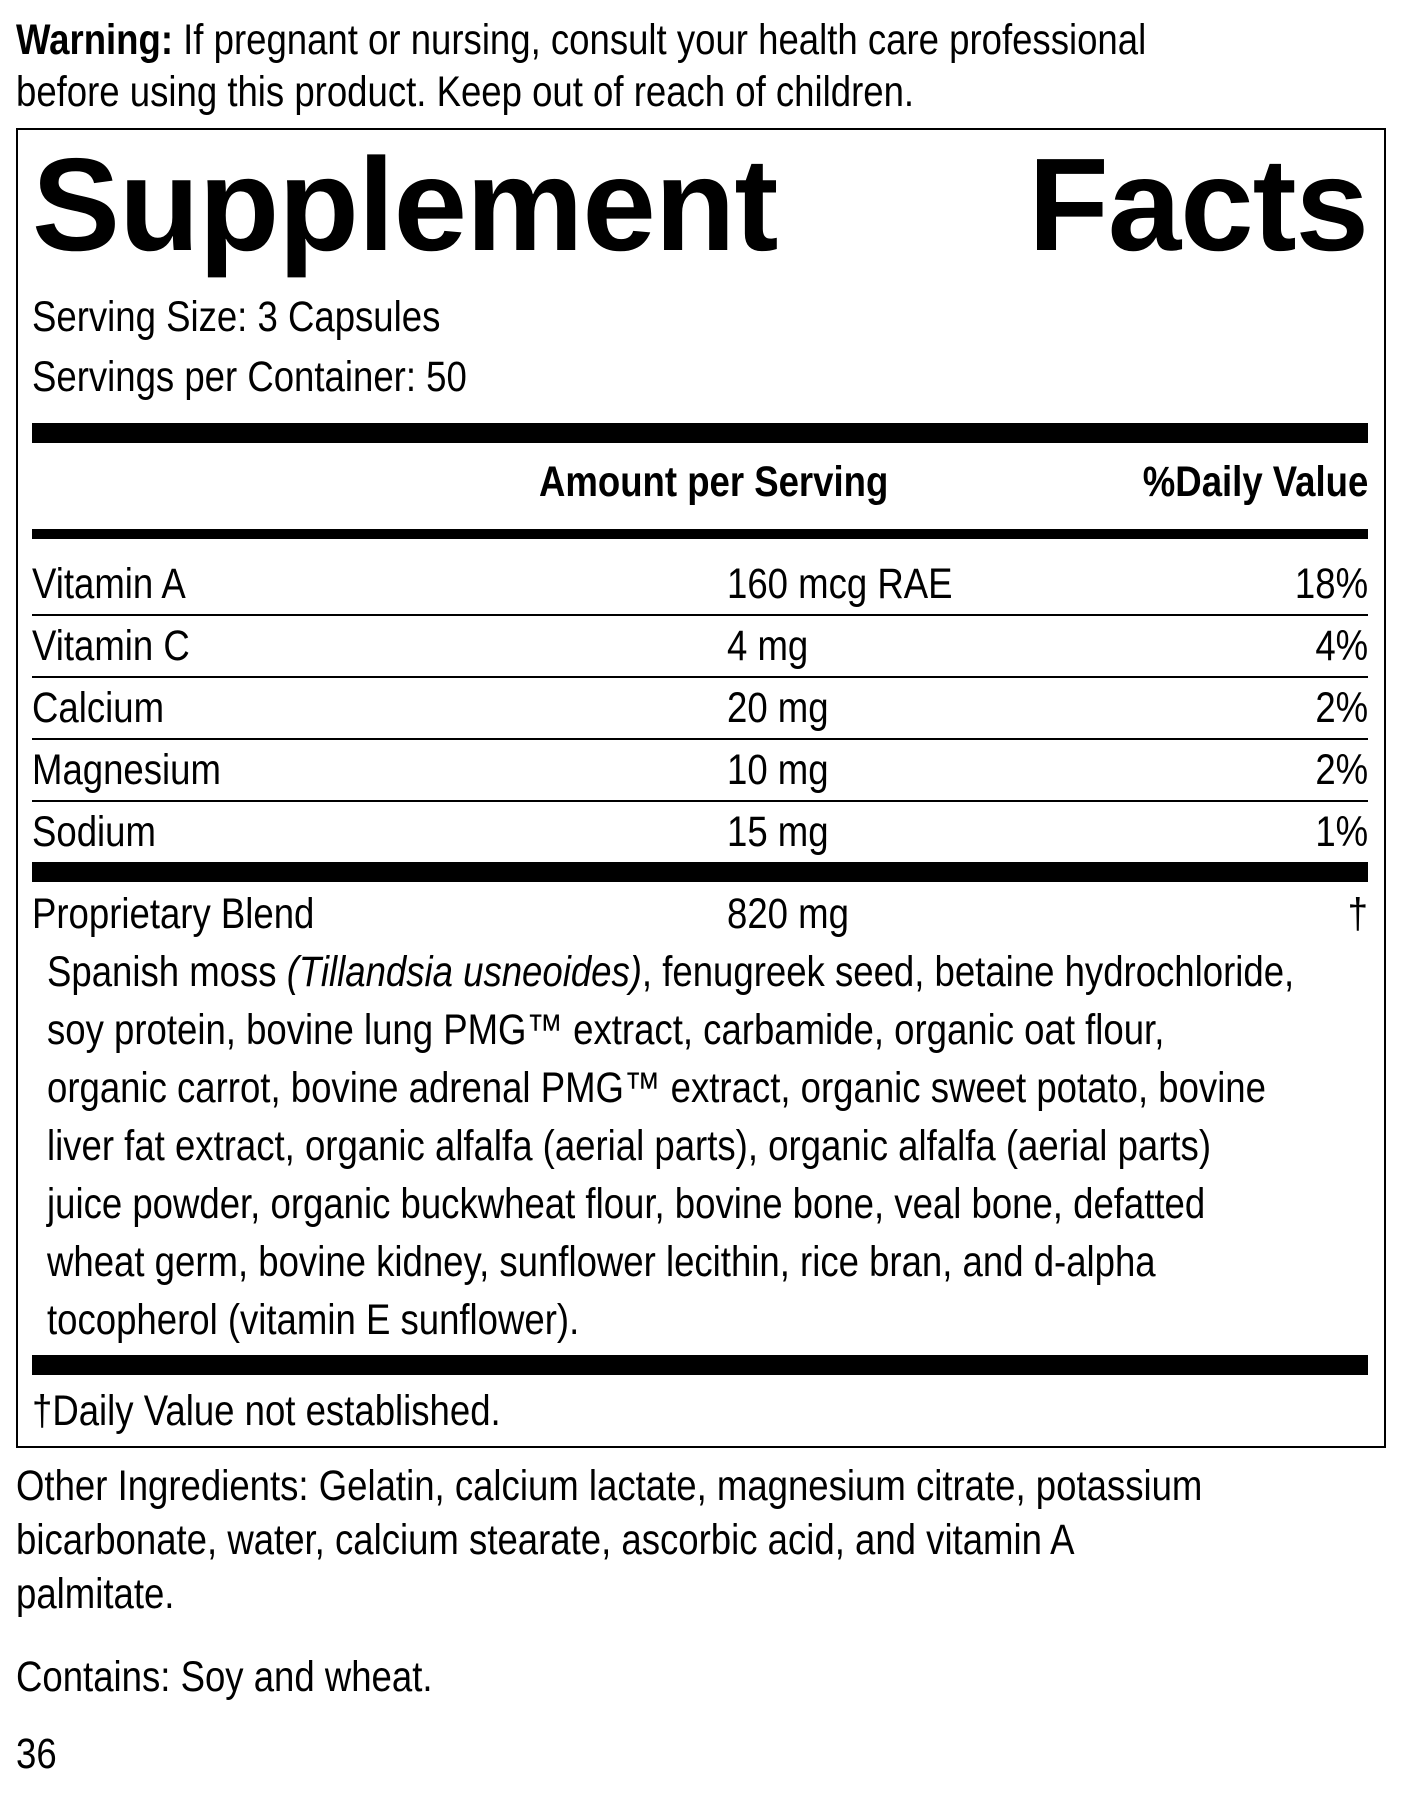  What do you see at coordinates (95, 1594) in the screenshot?
I see `other-ingredients-line: palmitate.` at bounding box center [95, 1594].